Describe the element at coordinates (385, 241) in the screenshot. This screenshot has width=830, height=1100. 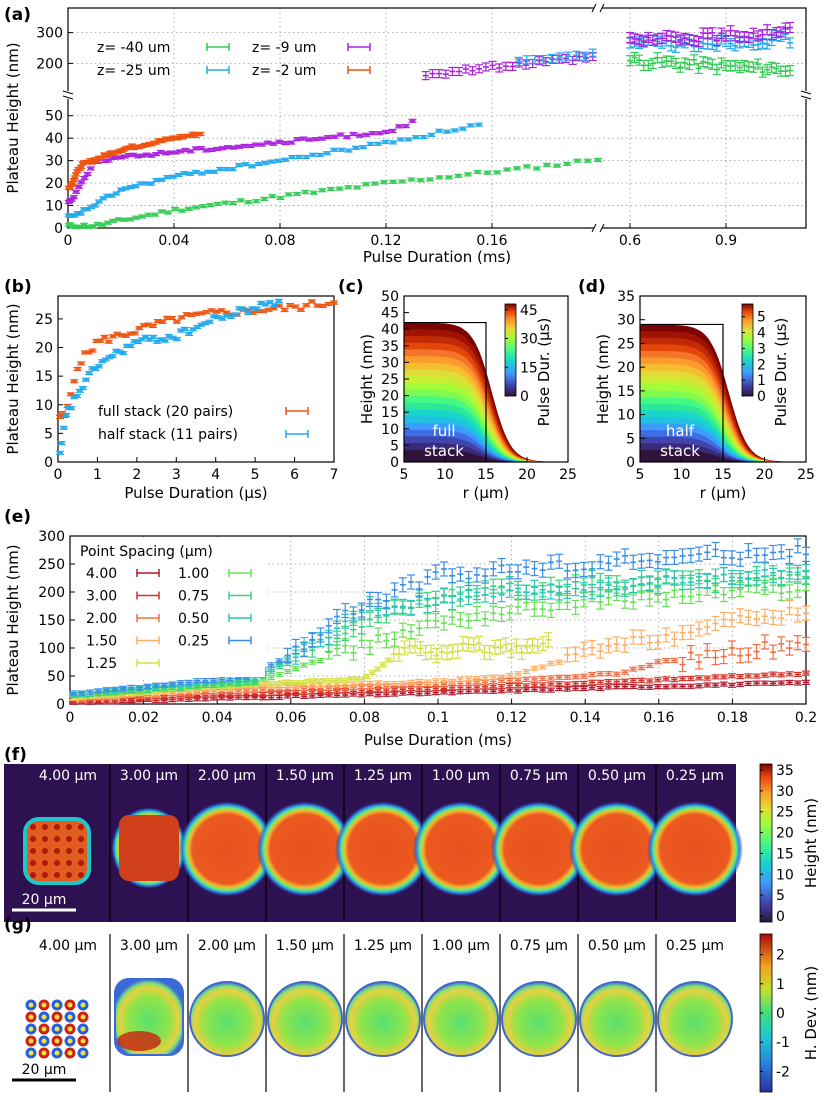
I see `x-tick-label: 0.12` at that location.